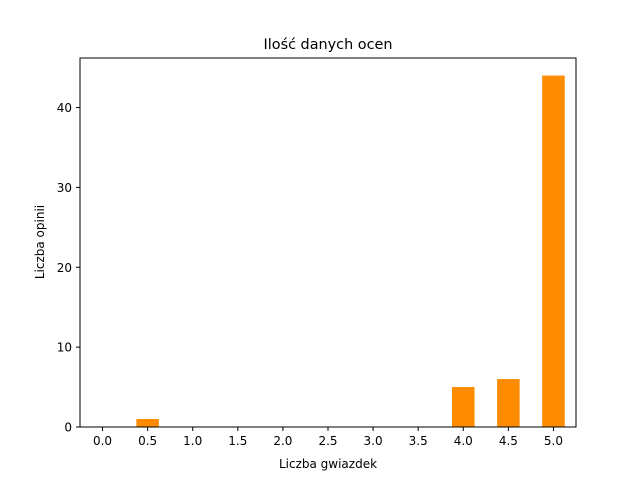 The image size is (640, 484). What do you see at coordinates (147, 441) in the screenshot?
I see `x-tick-label: 0.5` at bounding box center [147, 441].